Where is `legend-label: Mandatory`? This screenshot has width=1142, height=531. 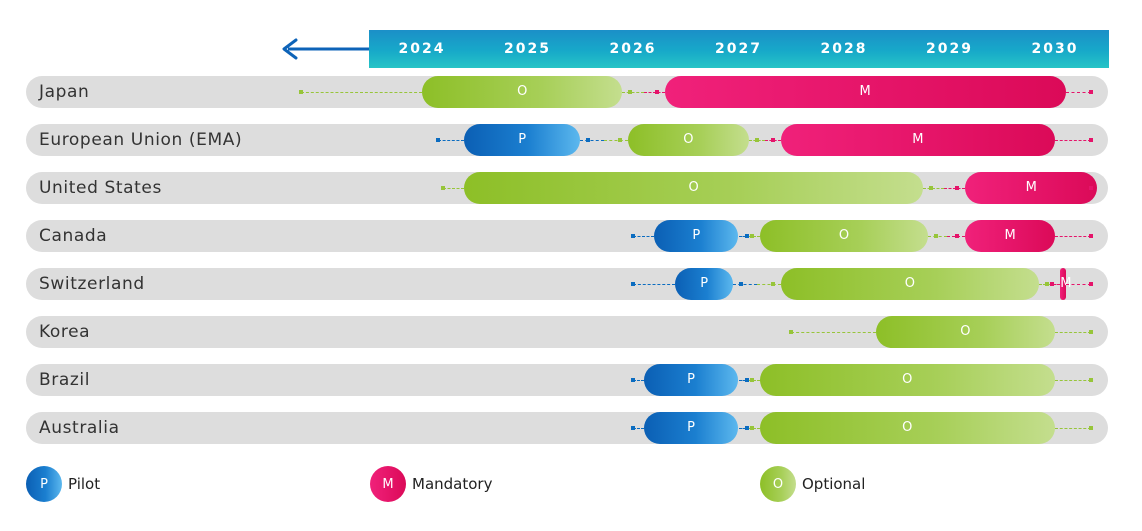
legend-label: Mandatory is located at coordinates (452, 484).